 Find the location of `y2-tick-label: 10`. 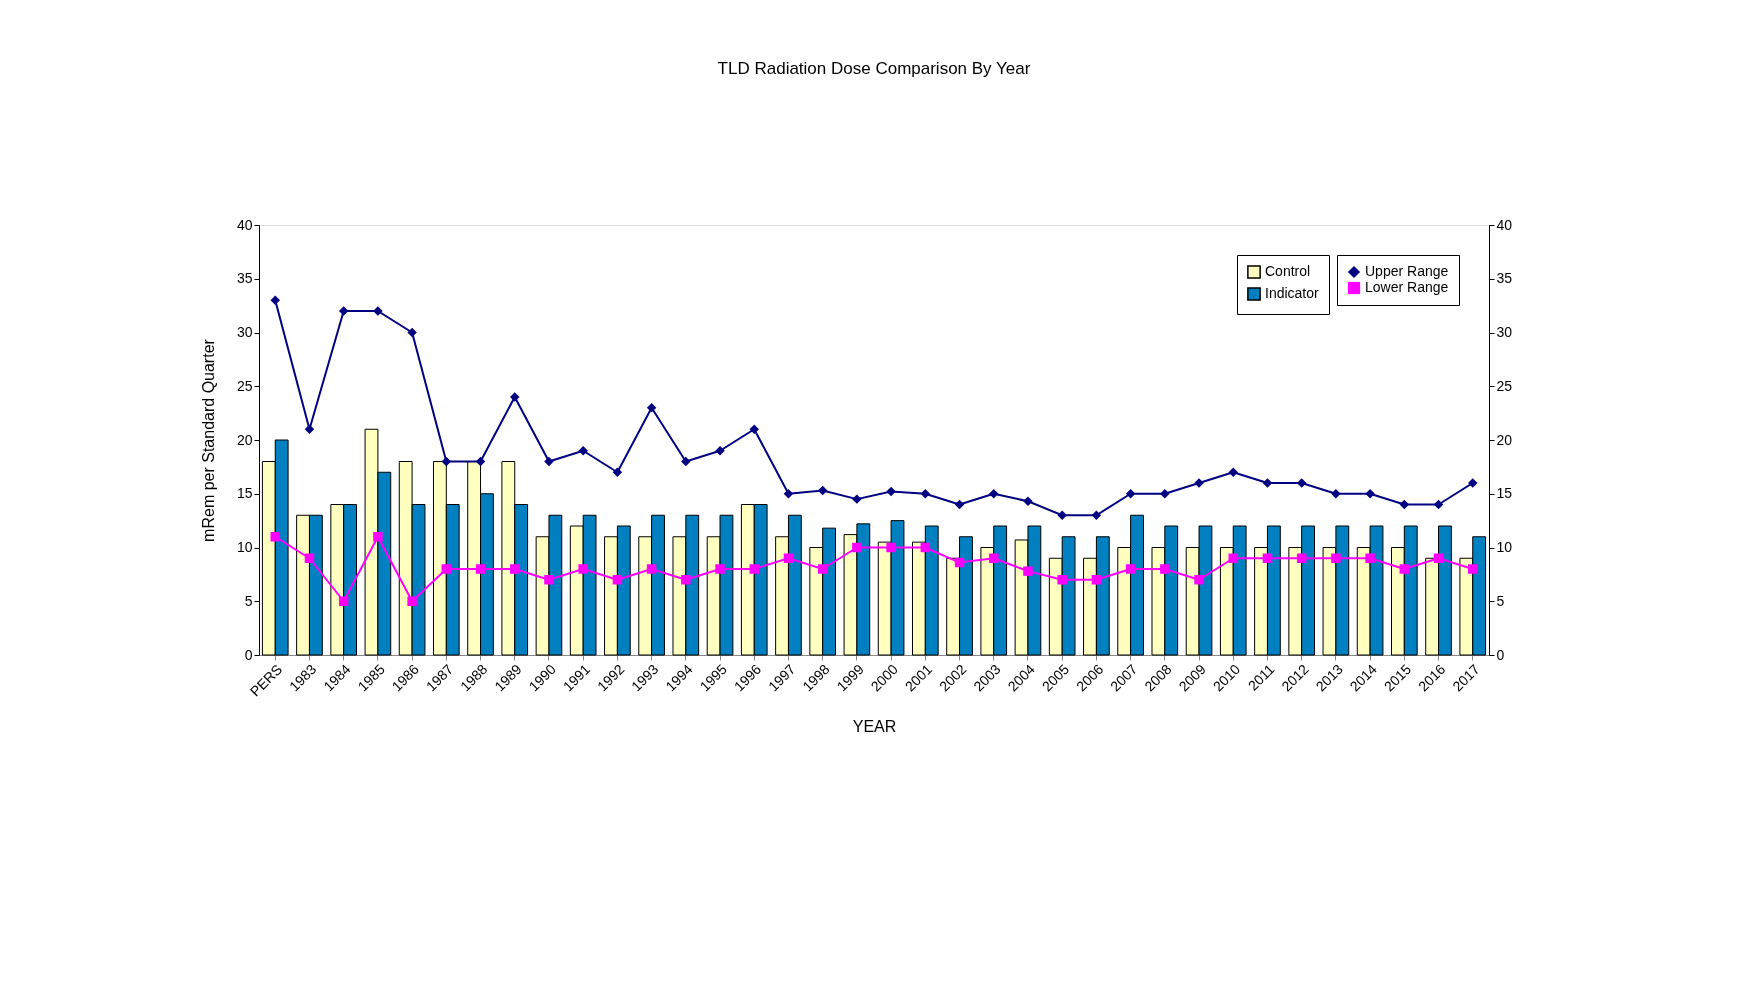

y2-tick-label: 10 is located at coordinates (1504, 547).